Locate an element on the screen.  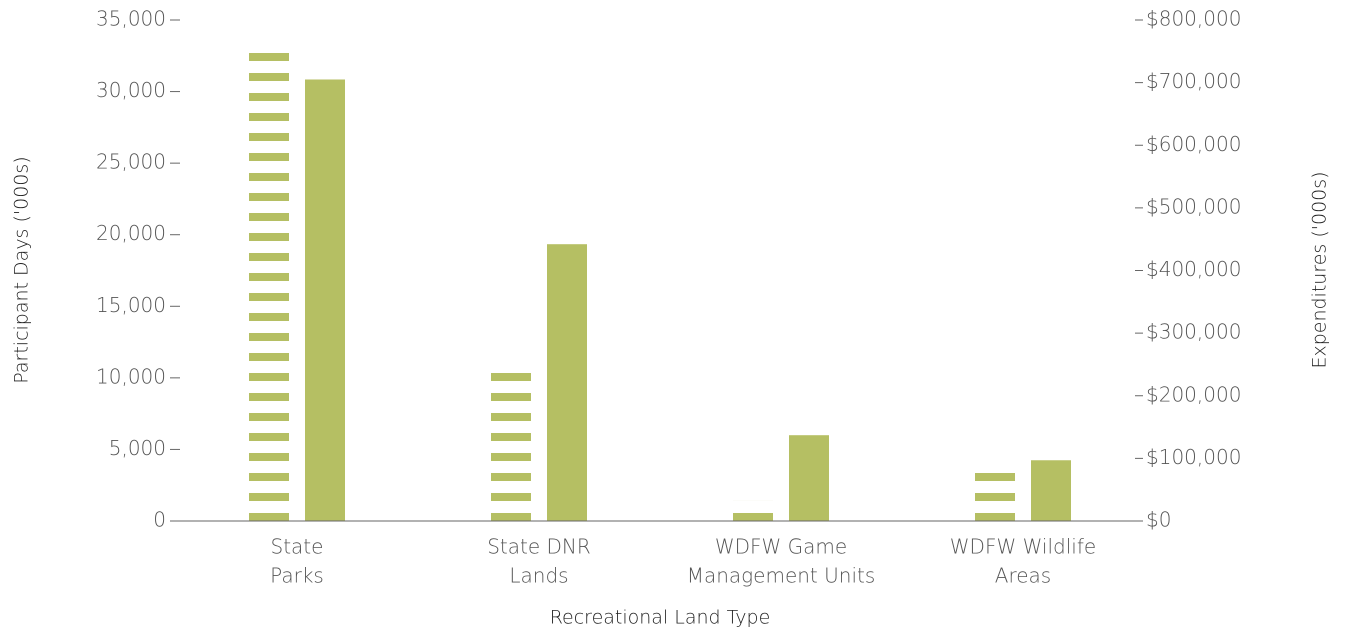
y-tick-label: 25,000 is located at coordinates (131, 162).